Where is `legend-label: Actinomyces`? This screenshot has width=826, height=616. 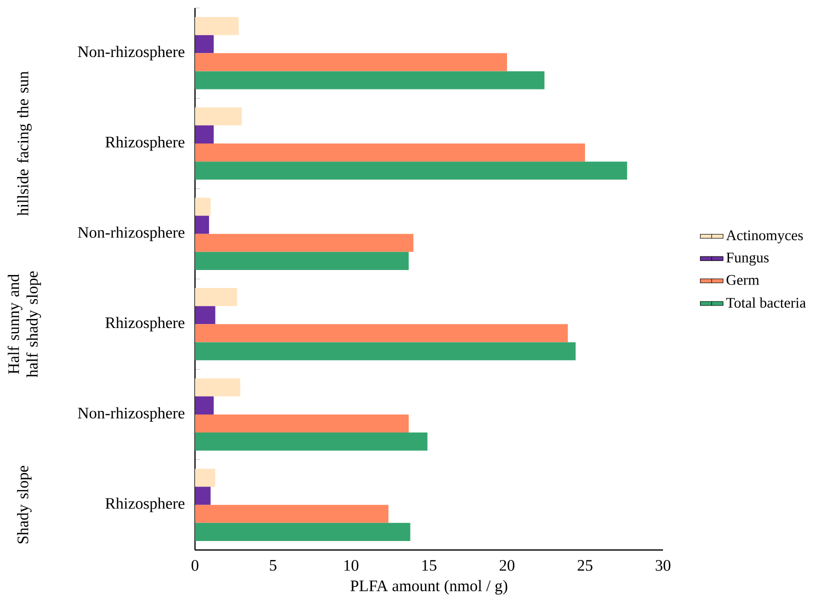
legend-label: Actinomyces is located at coordinates (764, 237).